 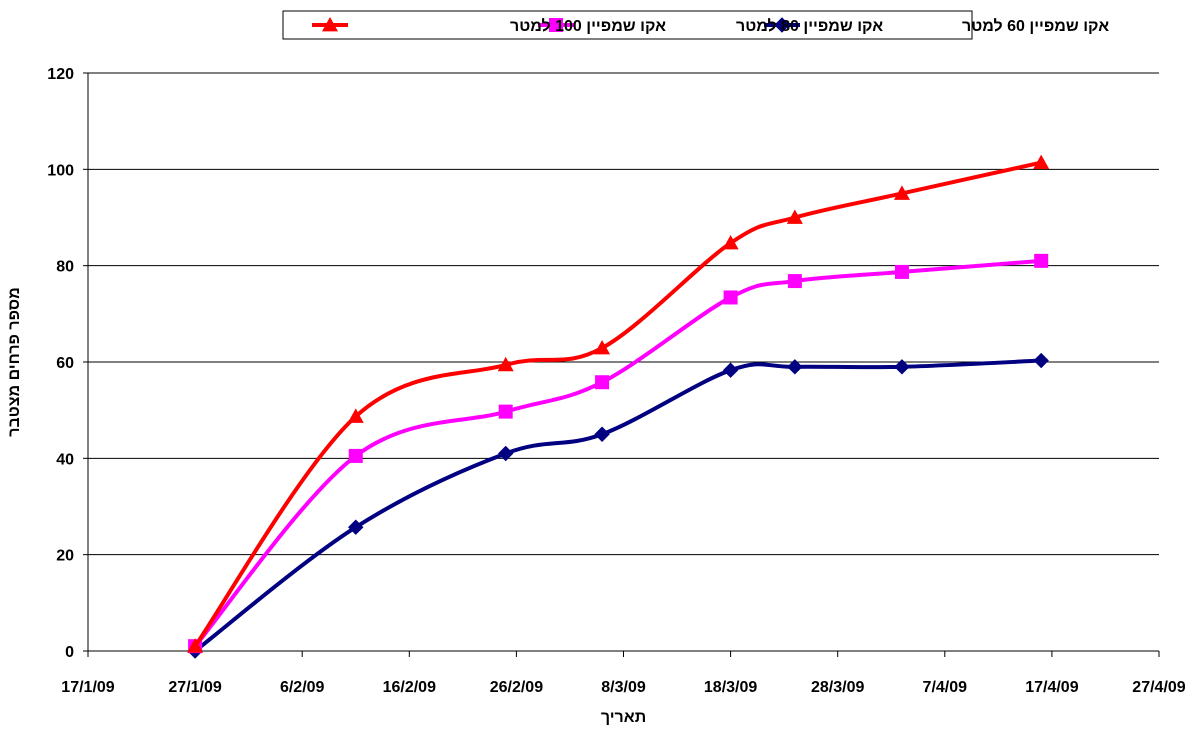 I want to click on x-tick-label: 26/2/09, so click(x=516, y=687).